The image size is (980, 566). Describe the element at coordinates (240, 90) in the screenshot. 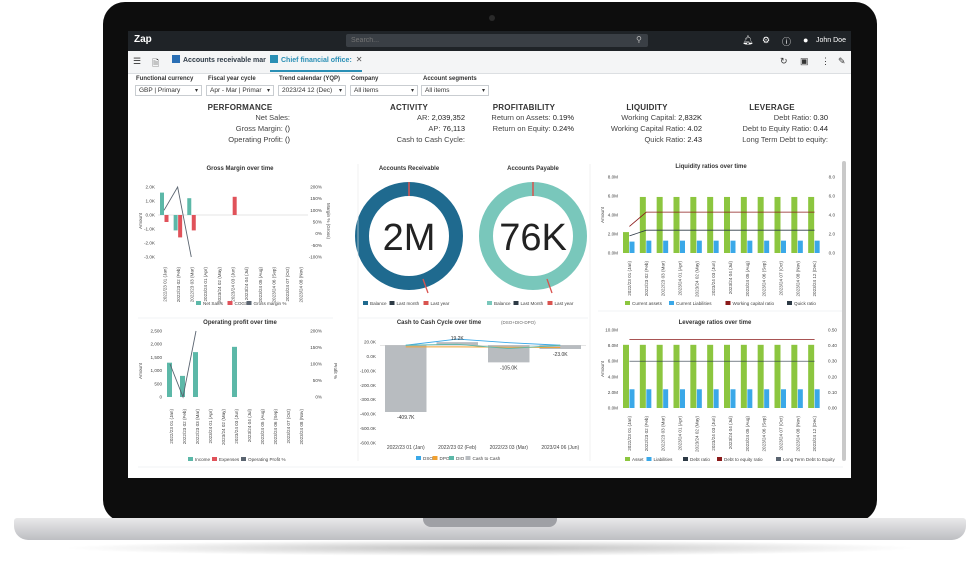

I see `filter-fiscal-year-select: Apr - Mar | Primar ▾` at that location.